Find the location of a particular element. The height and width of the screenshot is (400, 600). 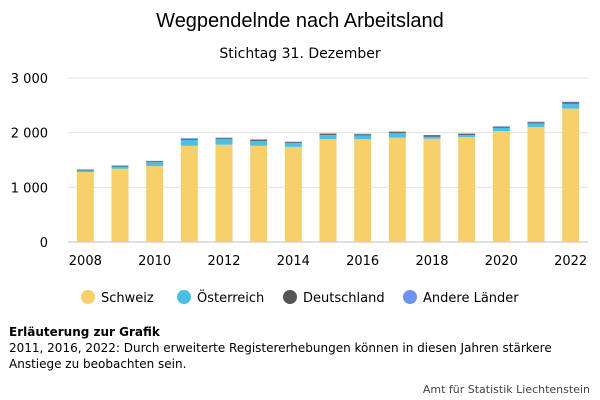

legend-label: Andere Länder is located at coordinates (471, 298).